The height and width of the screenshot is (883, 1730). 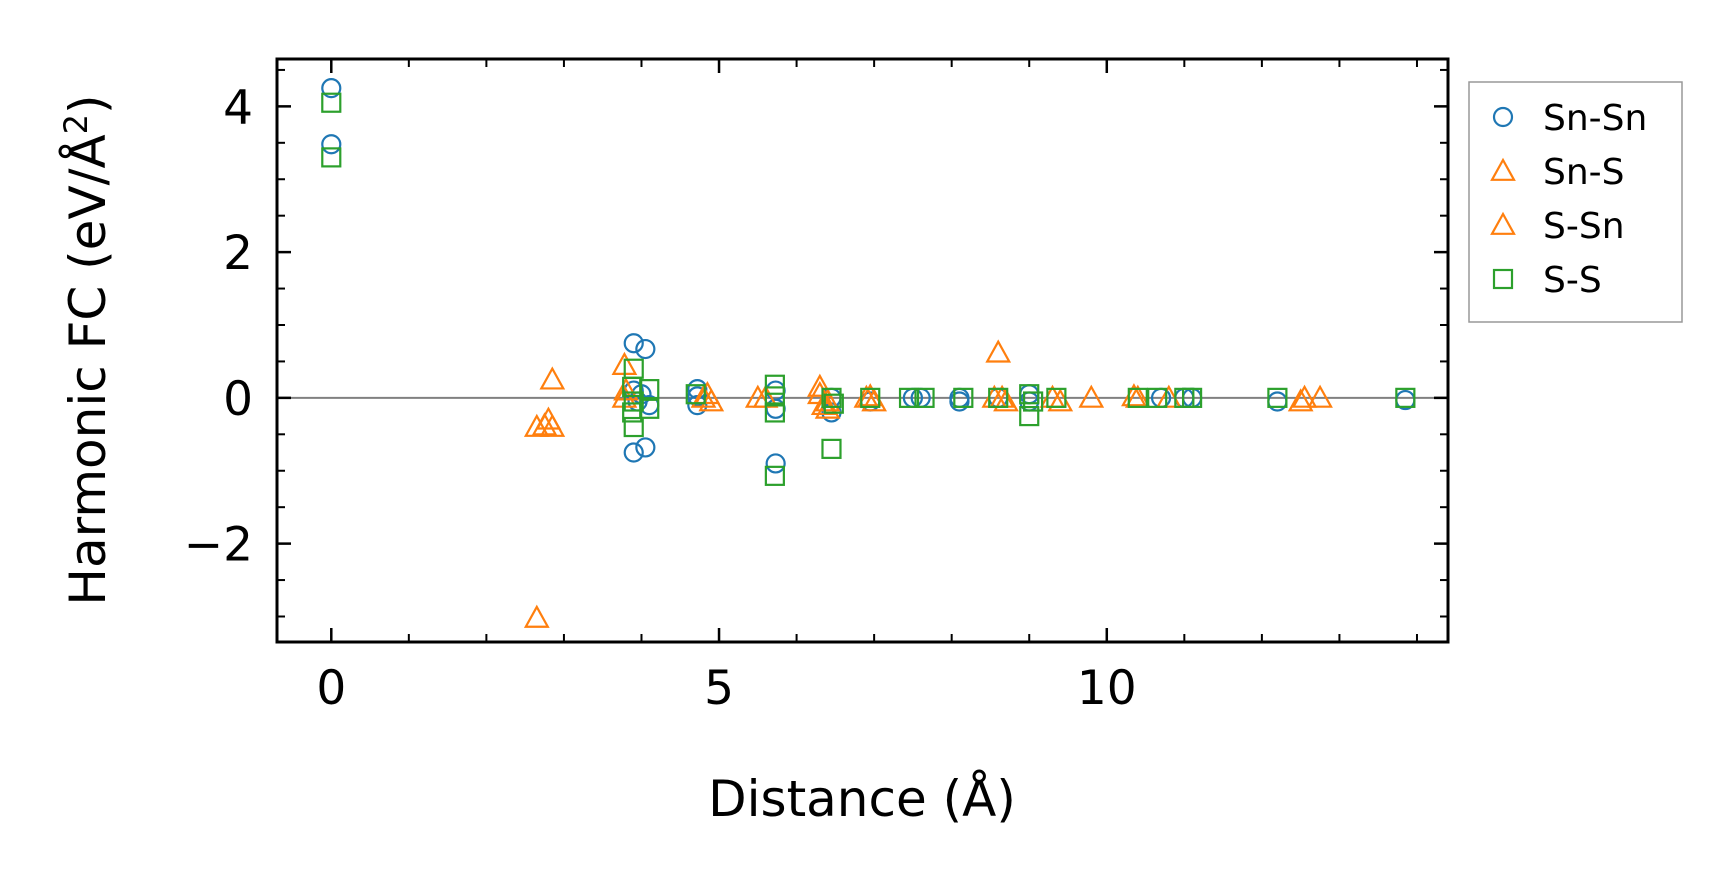 What do you see at coordinates (331, 688) in the screenshot?
I see `x-tick-label: 0` at bounding box center [331, 688].